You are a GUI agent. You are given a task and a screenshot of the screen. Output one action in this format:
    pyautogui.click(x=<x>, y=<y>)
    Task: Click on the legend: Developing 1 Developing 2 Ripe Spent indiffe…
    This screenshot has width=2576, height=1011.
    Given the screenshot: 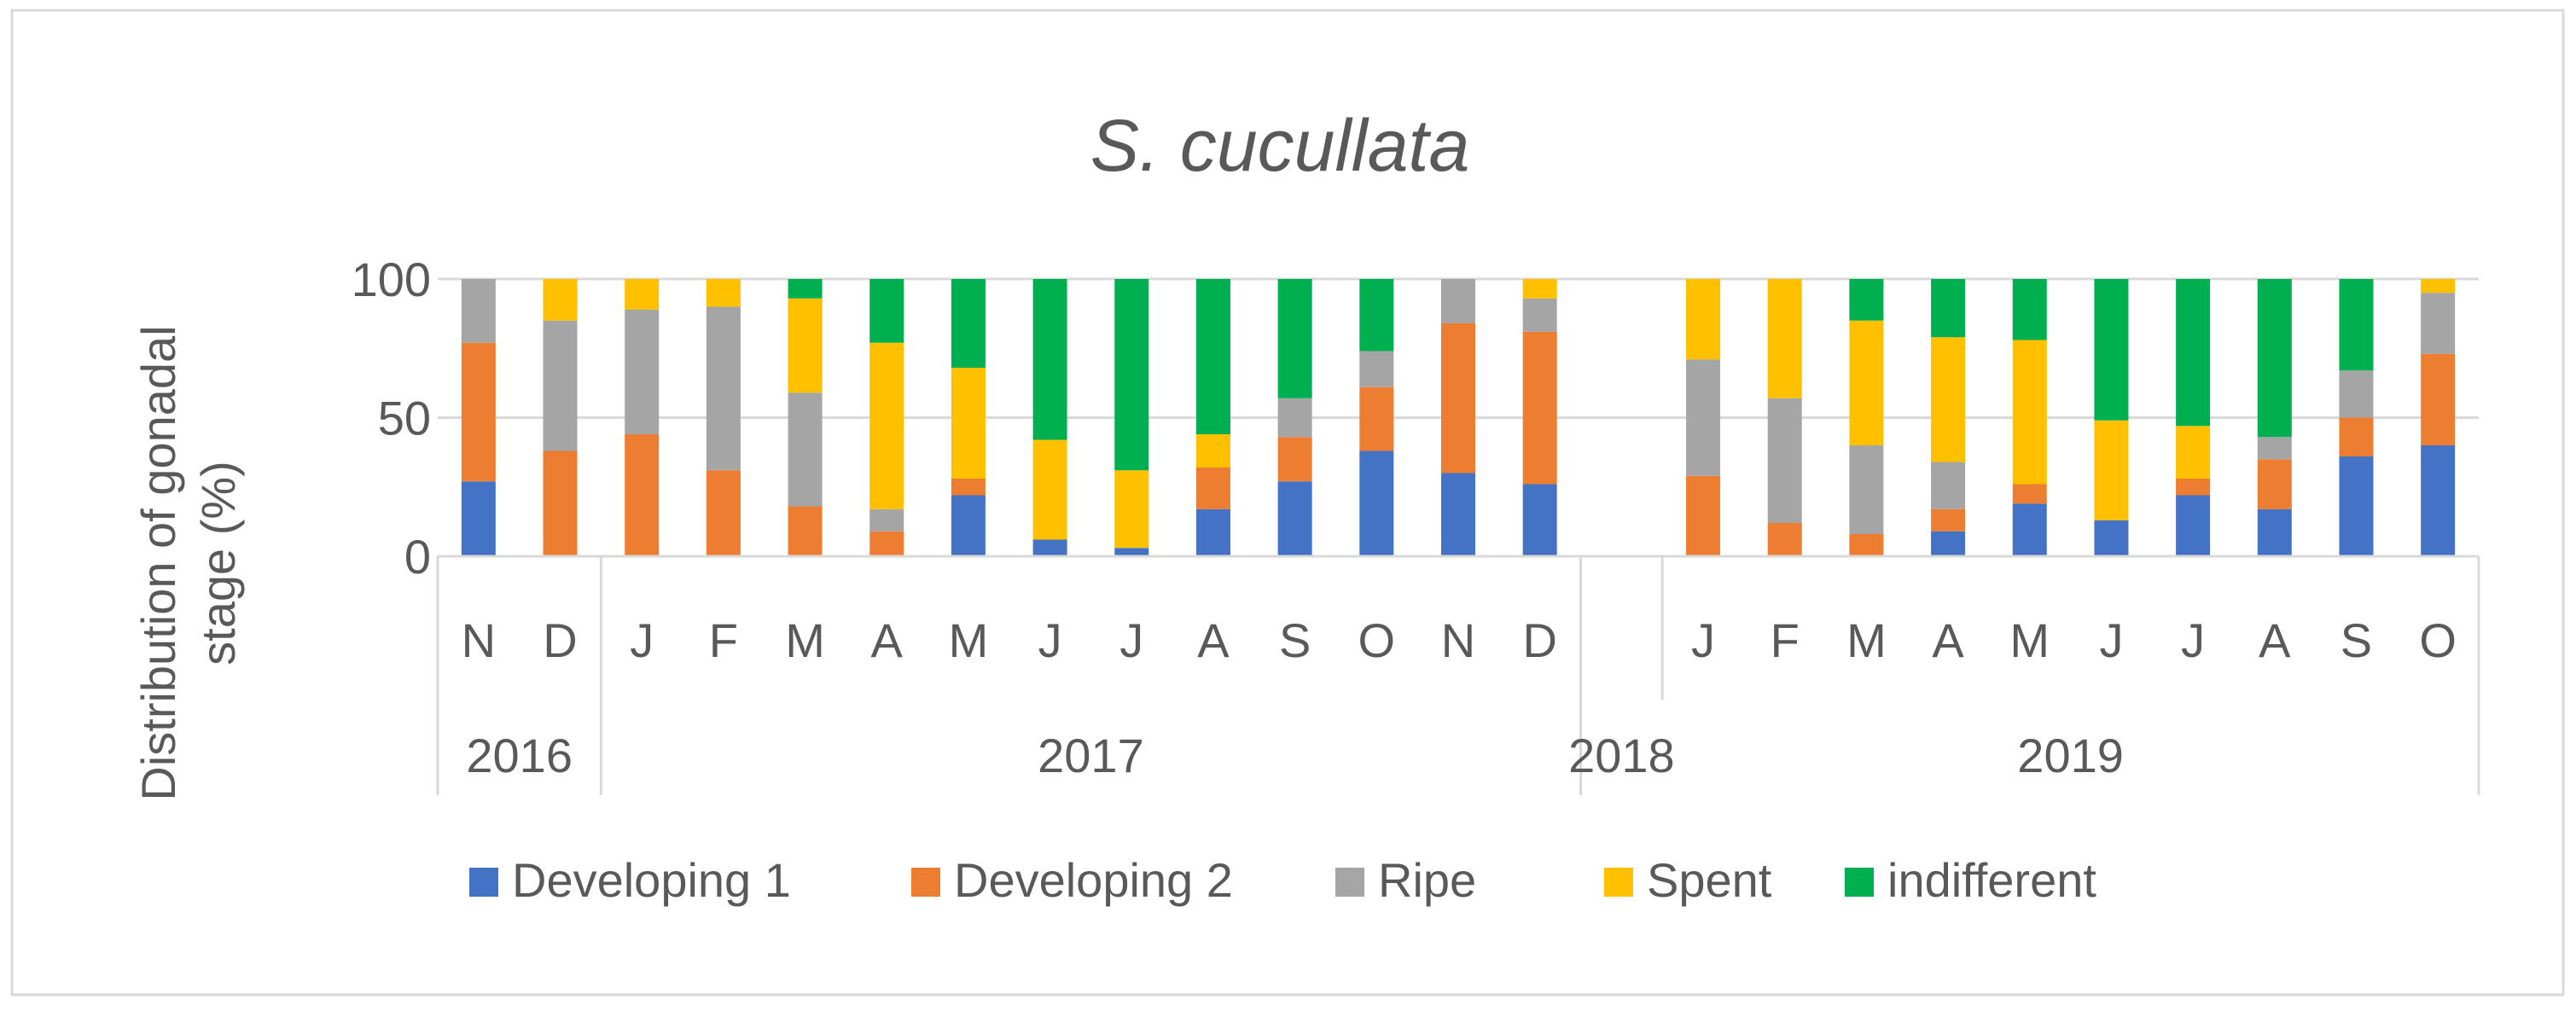 What is the action you would take?
    pyautogui.click(x=1282, y=880)
    